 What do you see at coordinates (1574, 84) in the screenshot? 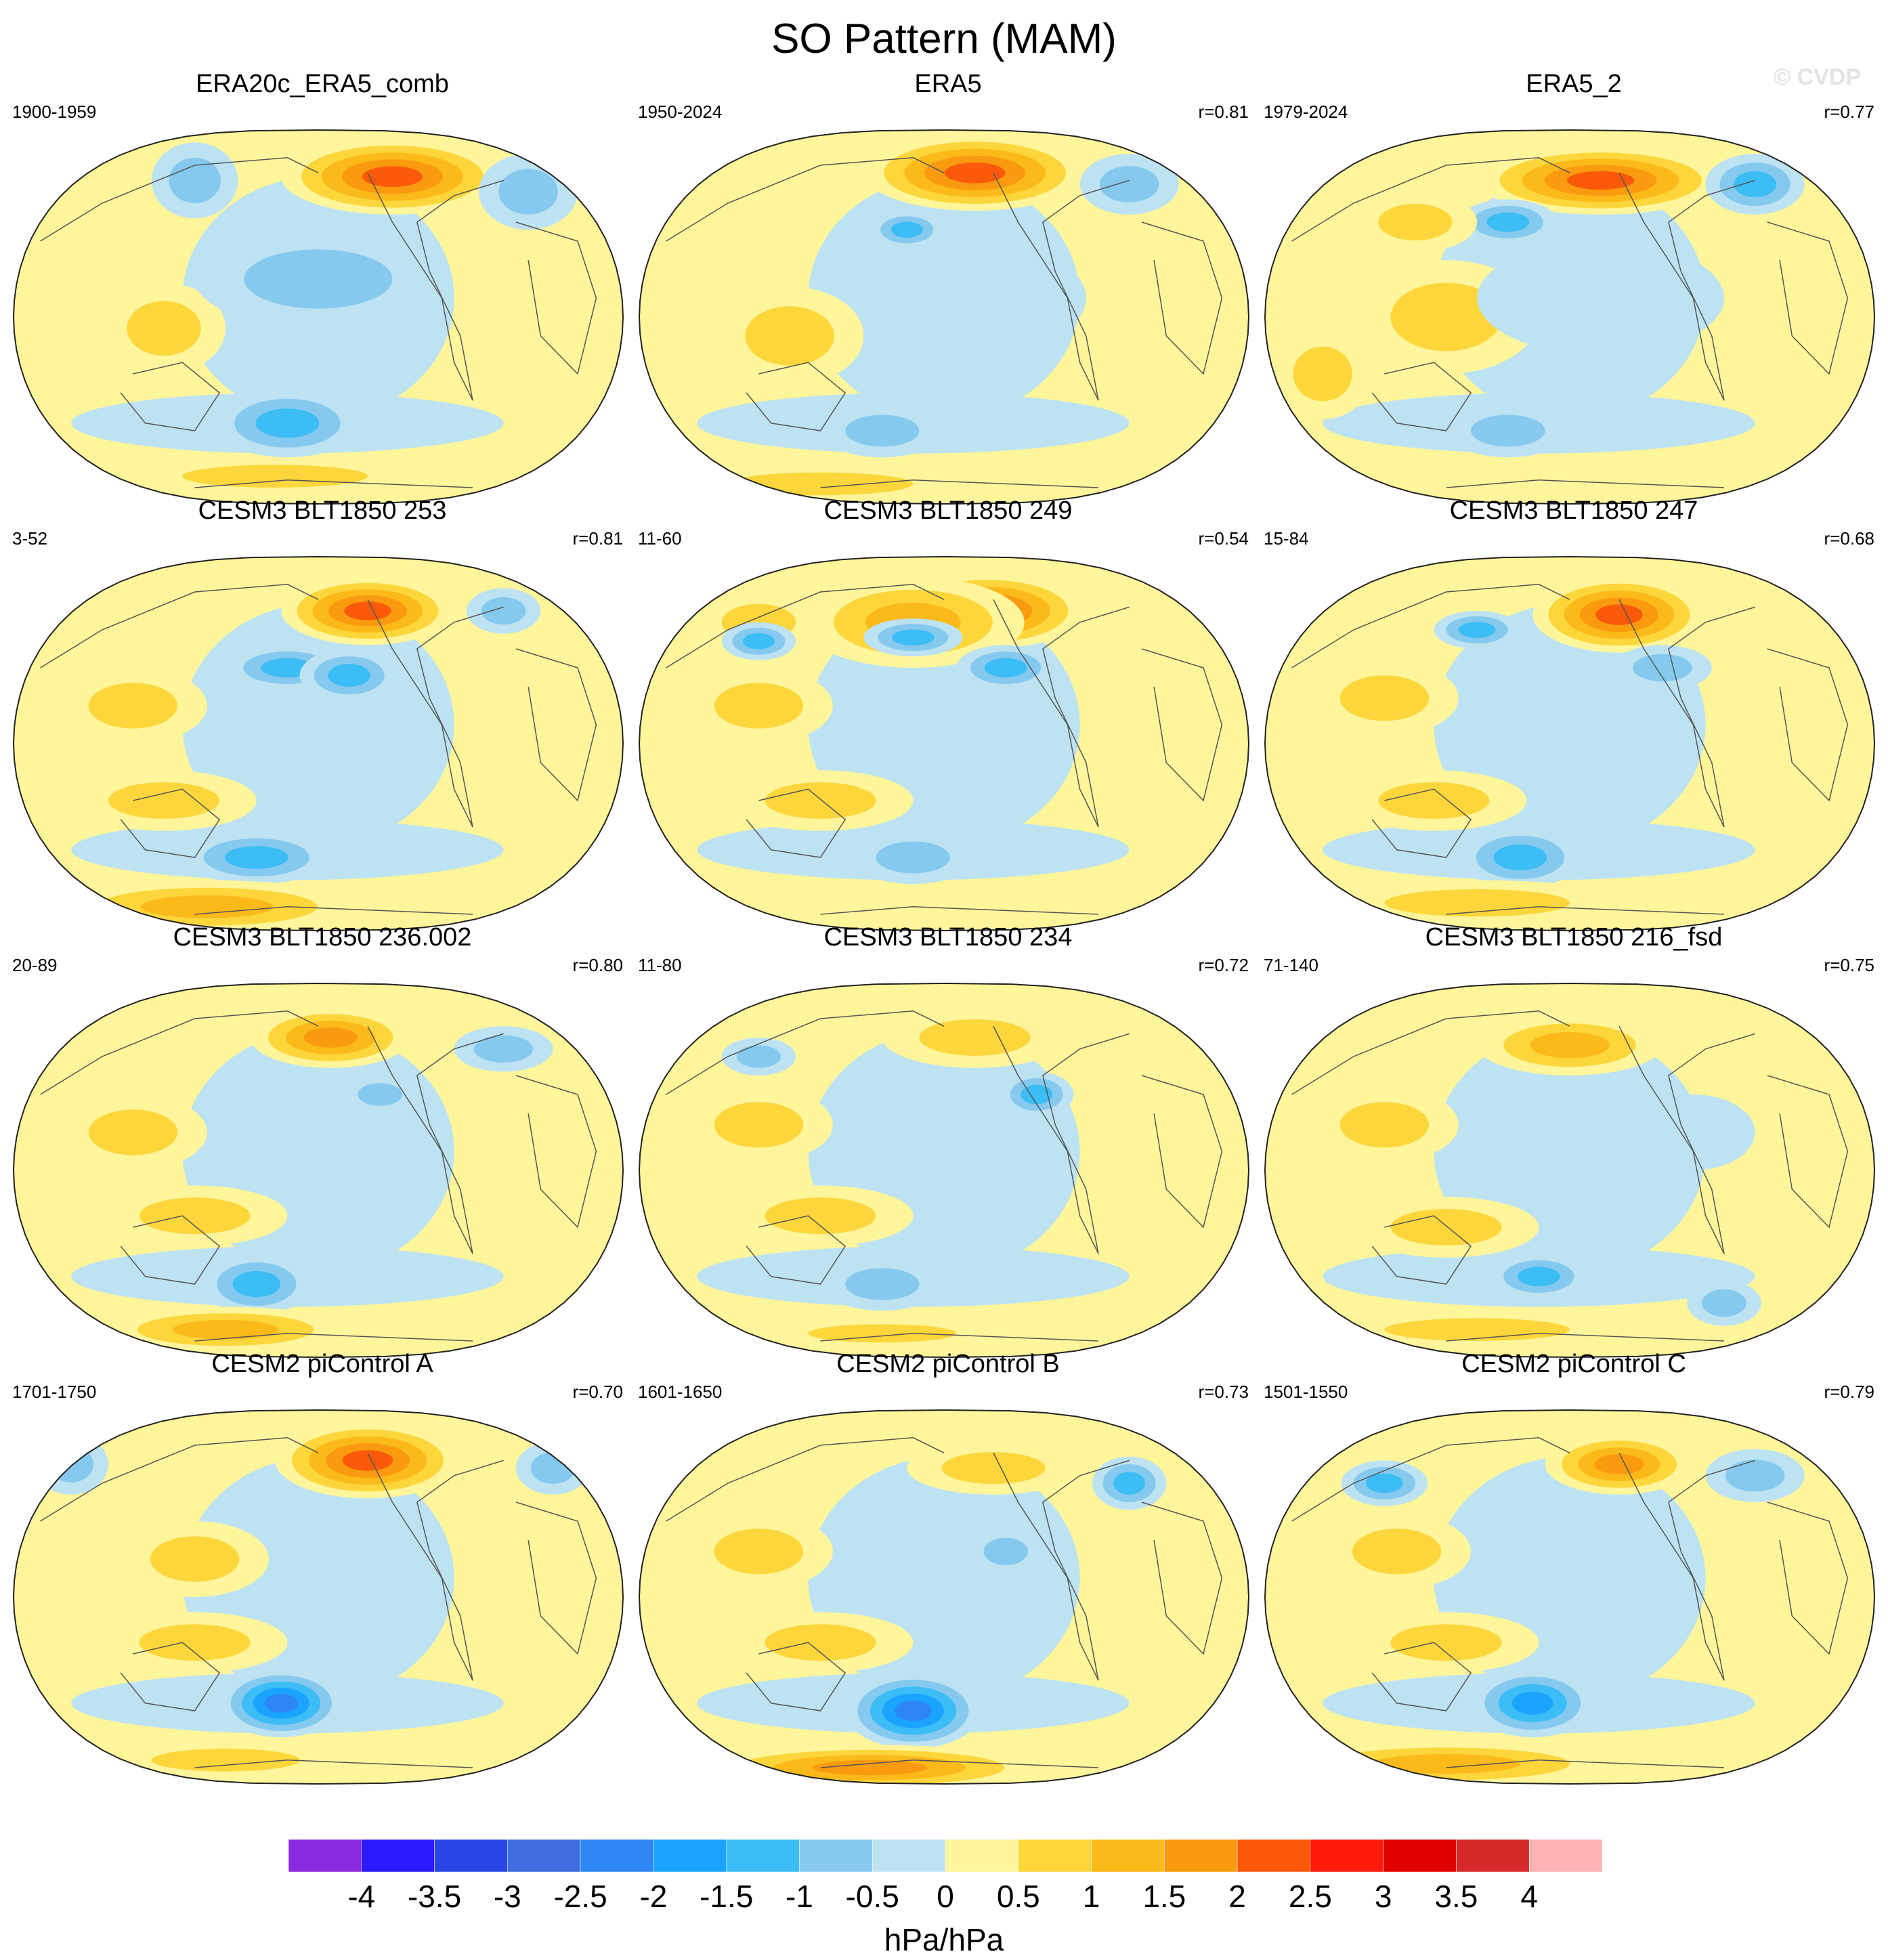
I see `panel-title: ERA5_2` at bounding box center [1574, 84].